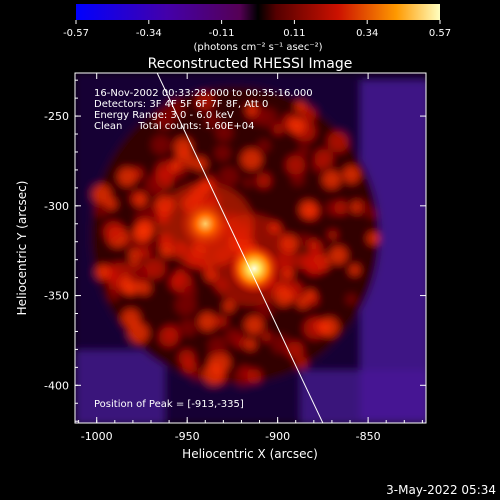  Describe the element at coordinates (22, 248) in the screenshot. I see `y-axis-label: Heliocentric Y (arcsec)` at that location.